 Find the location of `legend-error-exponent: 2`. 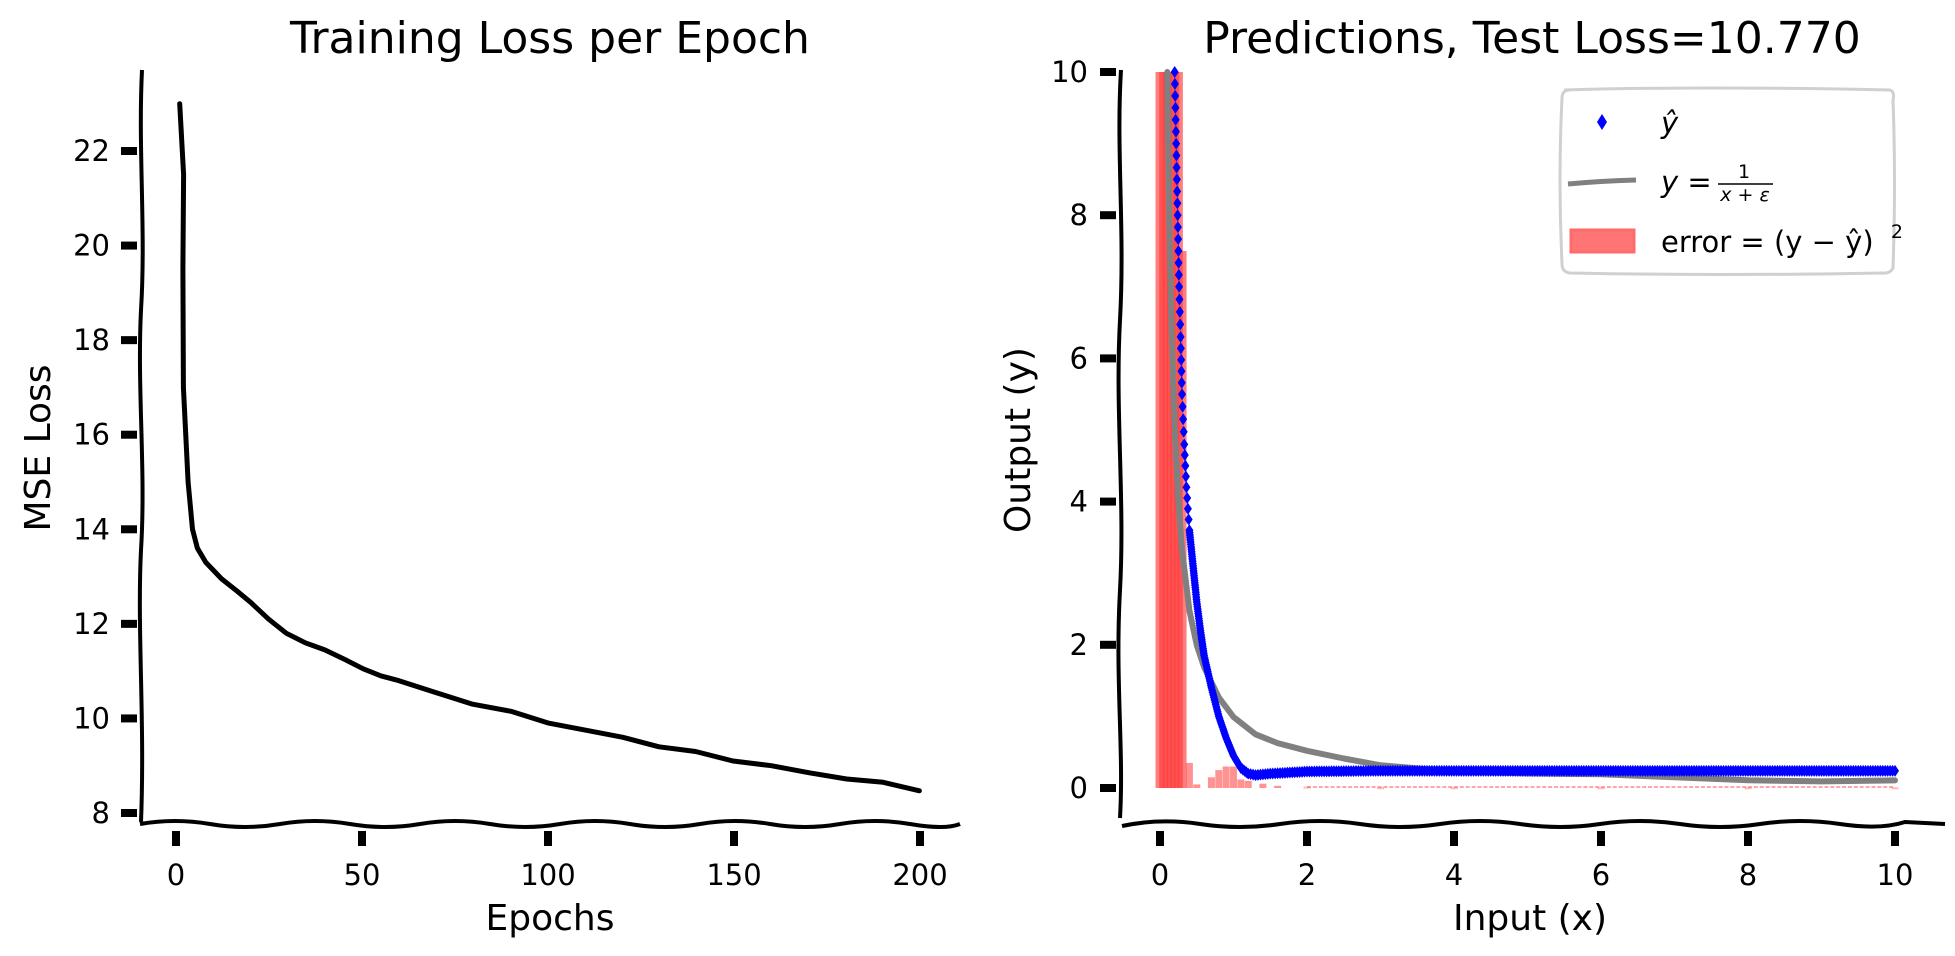

legend-error-exponent: 2 is located at coordinates (1897, 232).